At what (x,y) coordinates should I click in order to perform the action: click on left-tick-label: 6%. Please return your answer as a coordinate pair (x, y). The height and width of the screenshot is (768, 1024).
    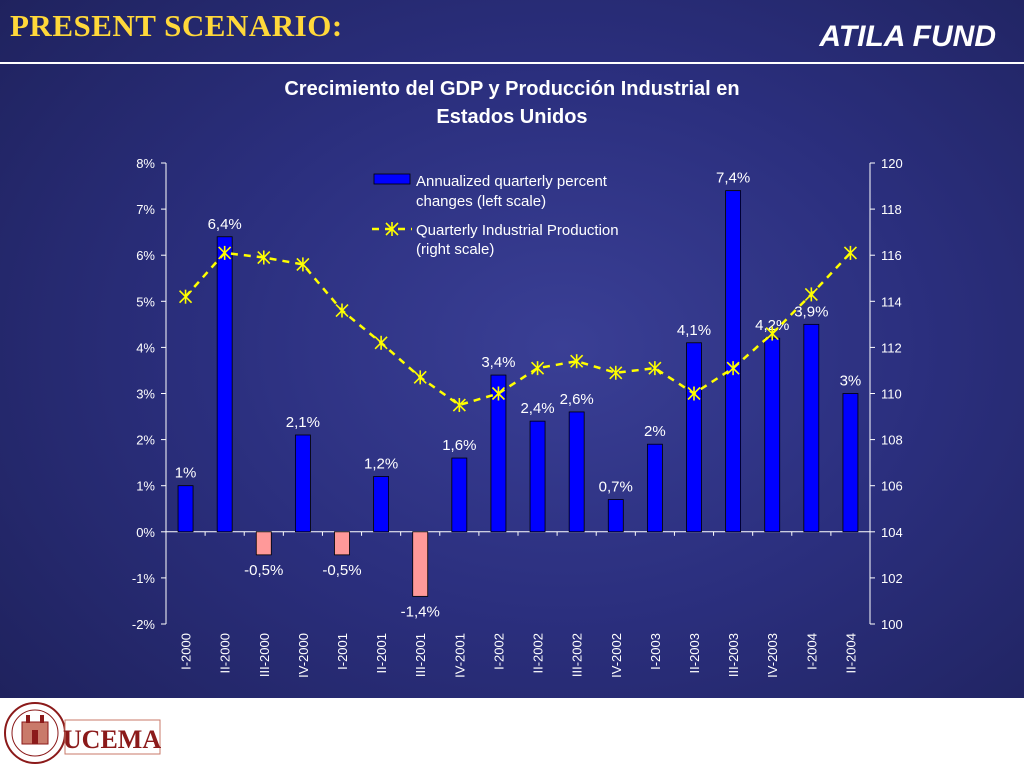
    Looking at the image, I should click on (145, 255).